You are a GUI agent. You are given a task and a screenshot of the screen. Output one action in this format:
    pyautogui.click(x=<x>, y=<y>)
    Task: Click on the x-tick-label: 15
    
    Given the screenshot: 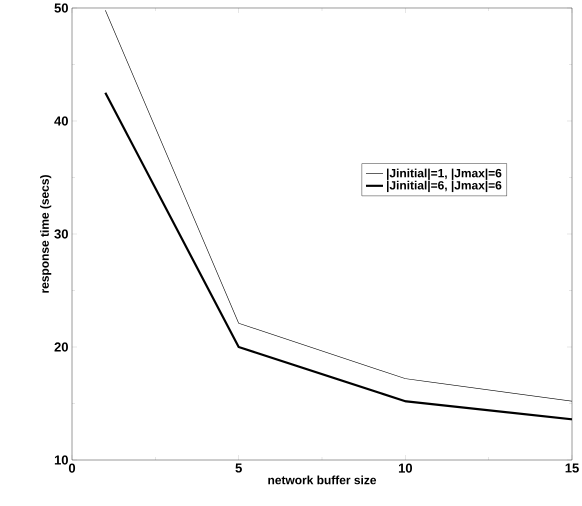 What is the action you would take?
    pyautogui.click(x=572, y=468)
    